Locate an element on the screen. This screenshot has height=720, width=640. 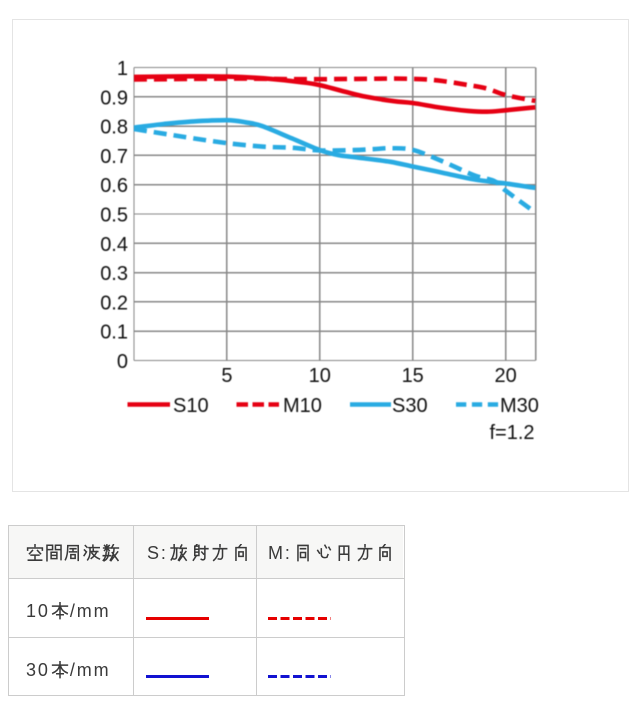
svg-text: 0.1 is located at coordinates (114, 333).